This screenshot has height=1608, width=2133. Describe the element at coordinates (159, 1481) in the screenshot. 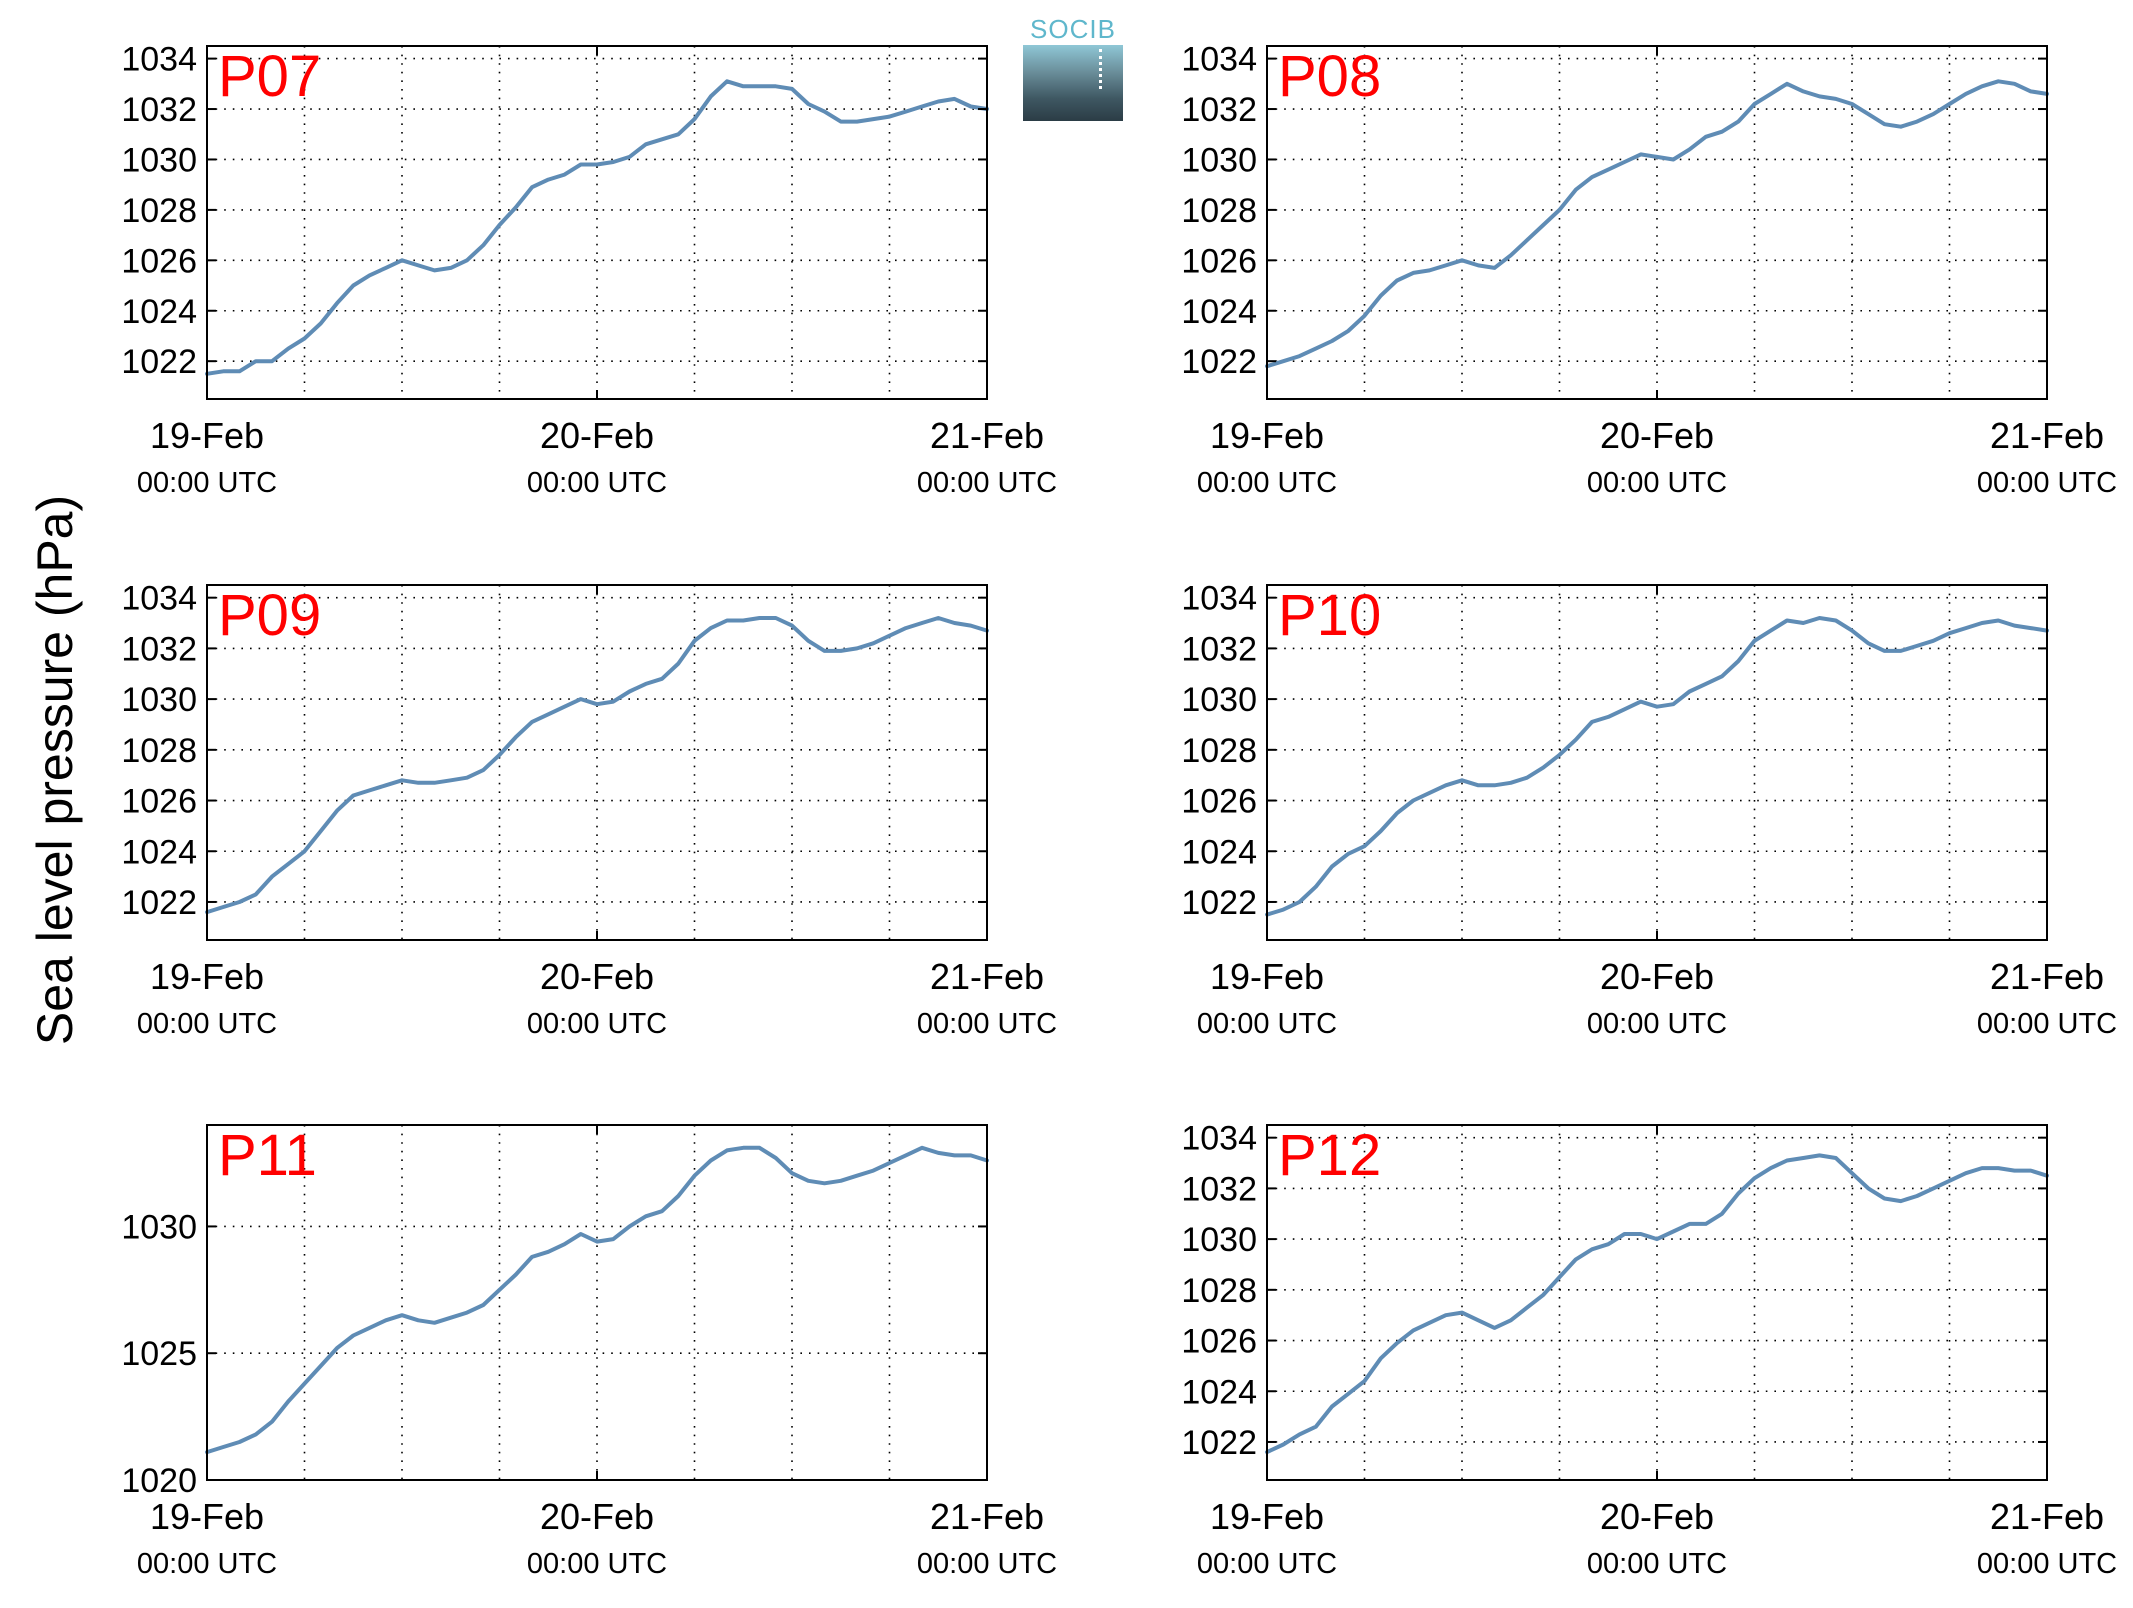

I see `y-tick-label: 1020` at that location.